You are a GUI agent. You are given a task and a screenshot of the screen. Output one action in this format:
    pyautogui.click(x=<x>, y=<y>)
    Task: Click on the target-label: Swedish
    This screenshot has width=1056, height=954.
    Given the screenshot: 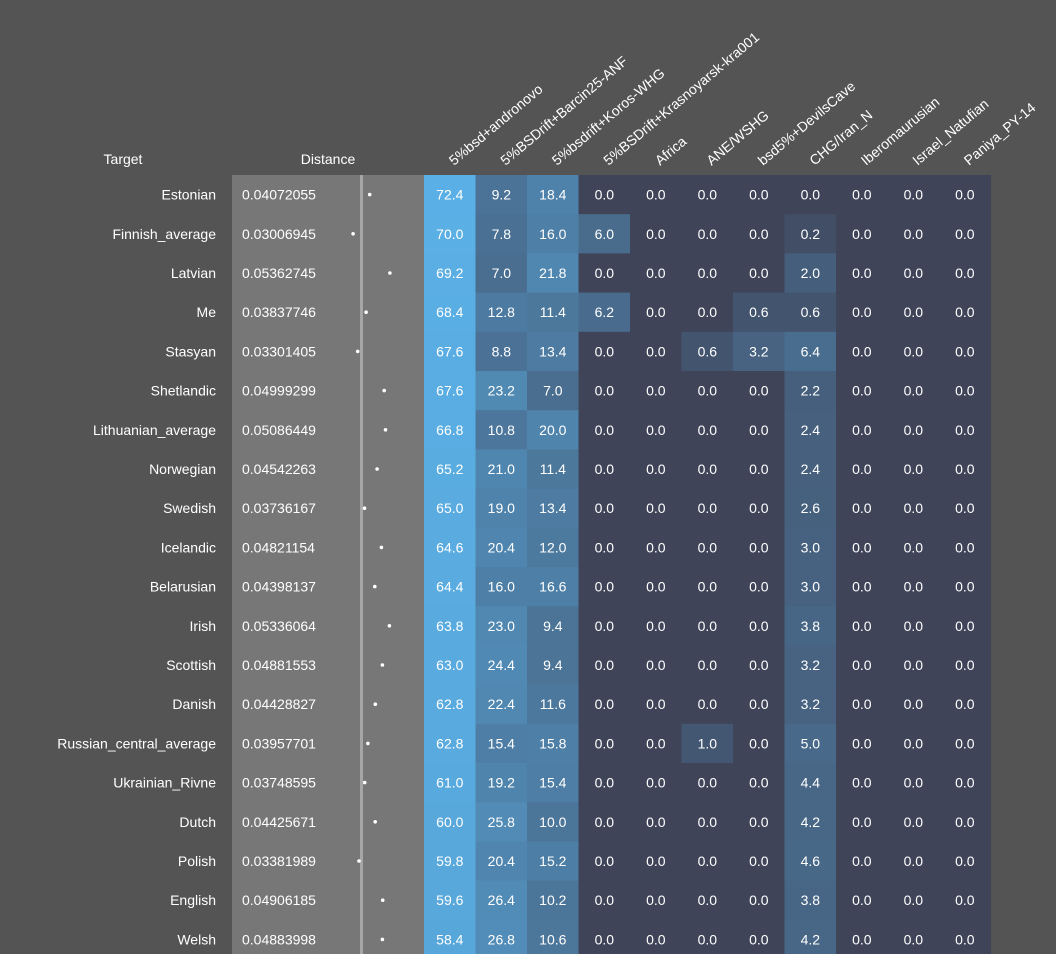 What is the action you would take?
    pyautogui.click(x=189, y=508)
    